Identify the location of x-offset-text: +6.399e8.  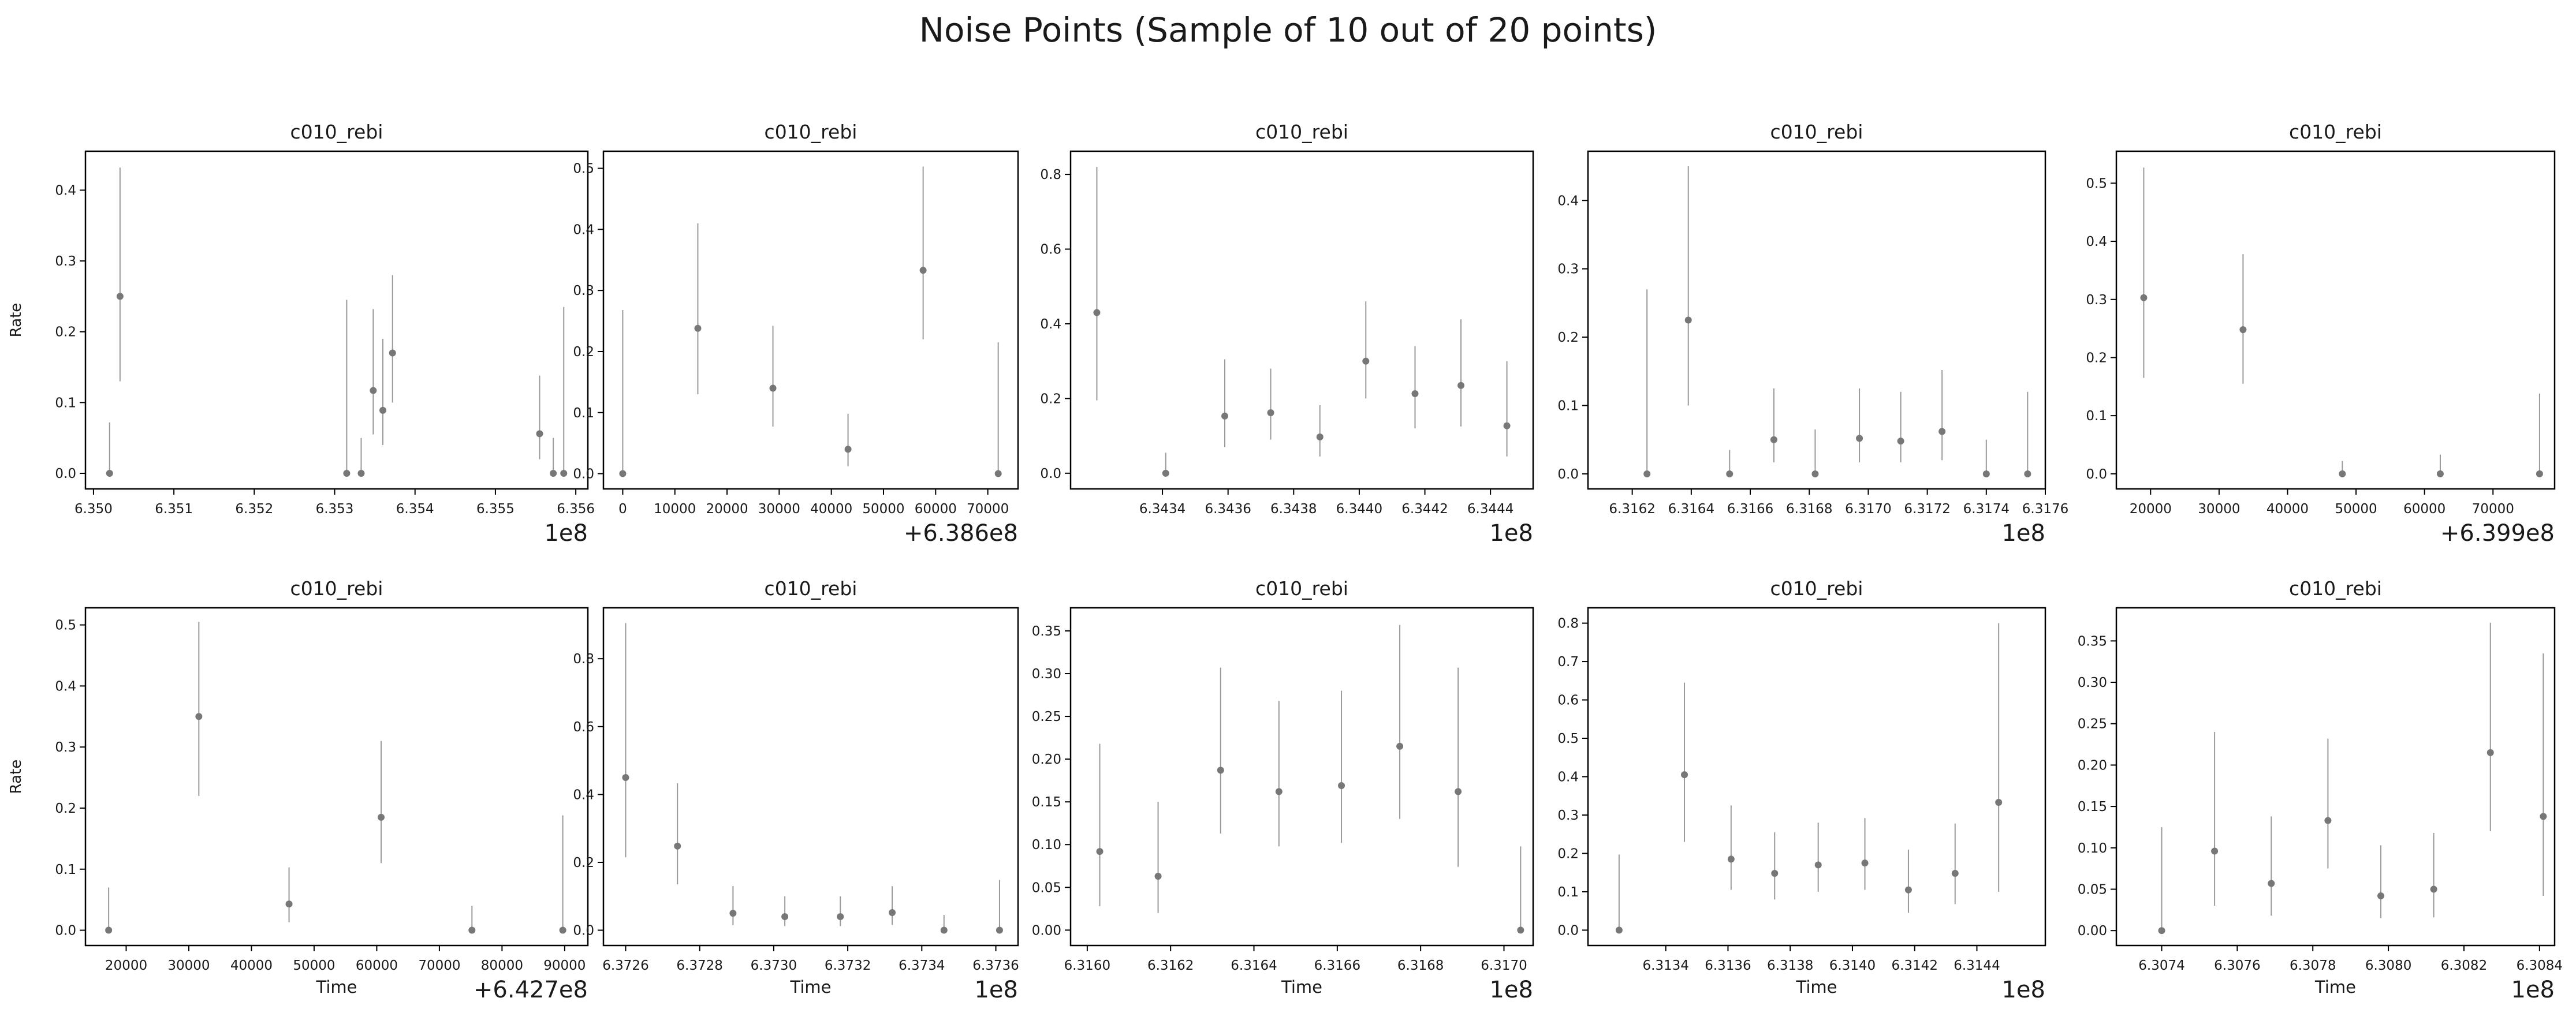
(2497, 533).